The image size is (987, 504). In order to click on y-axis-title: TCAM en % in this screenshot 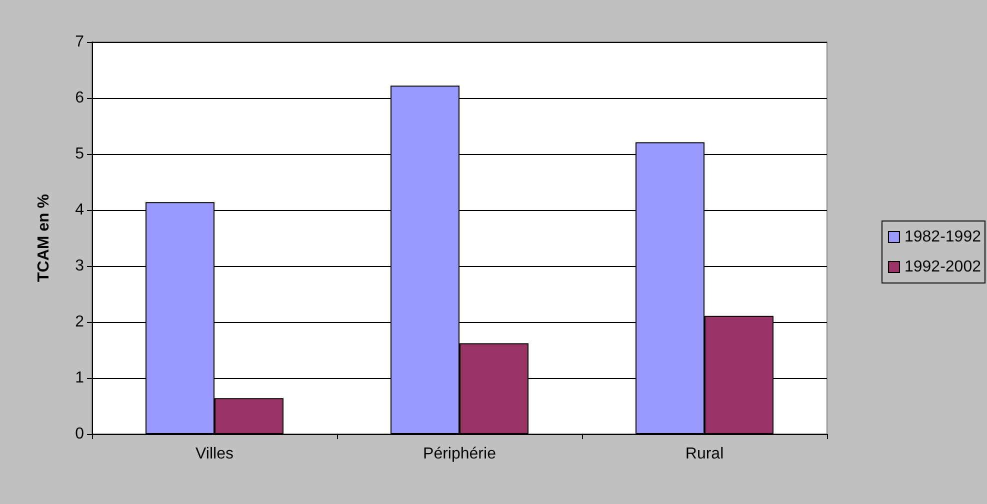, I will do `click(44, 238)`.